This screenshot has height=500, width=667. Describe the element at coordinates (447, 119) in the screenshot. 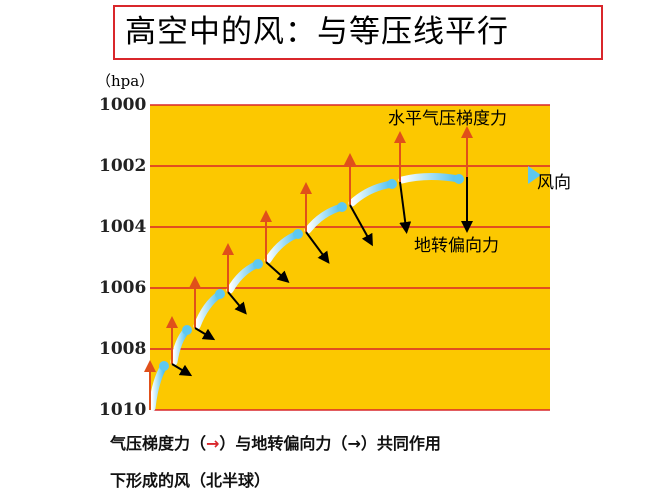

I see `pressure-gradient-force-label: 水平气压梯度力` at that location.